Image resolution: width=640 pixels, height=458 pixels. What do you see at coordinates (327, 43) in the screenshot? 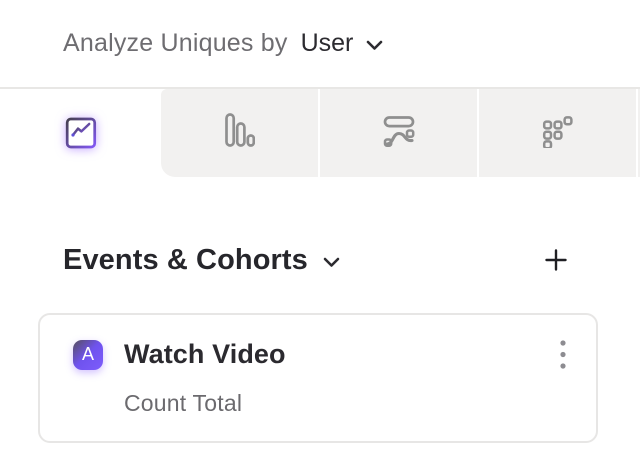
I see `analysis-entity-value: User` at bounding box center [327, 43].